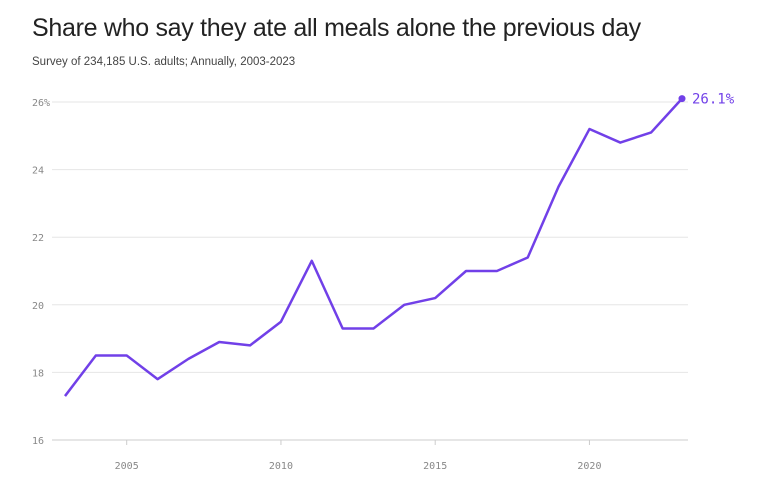 The image size is (766, 504). I want to click on y-tick-label: 20, so click(38, 306).